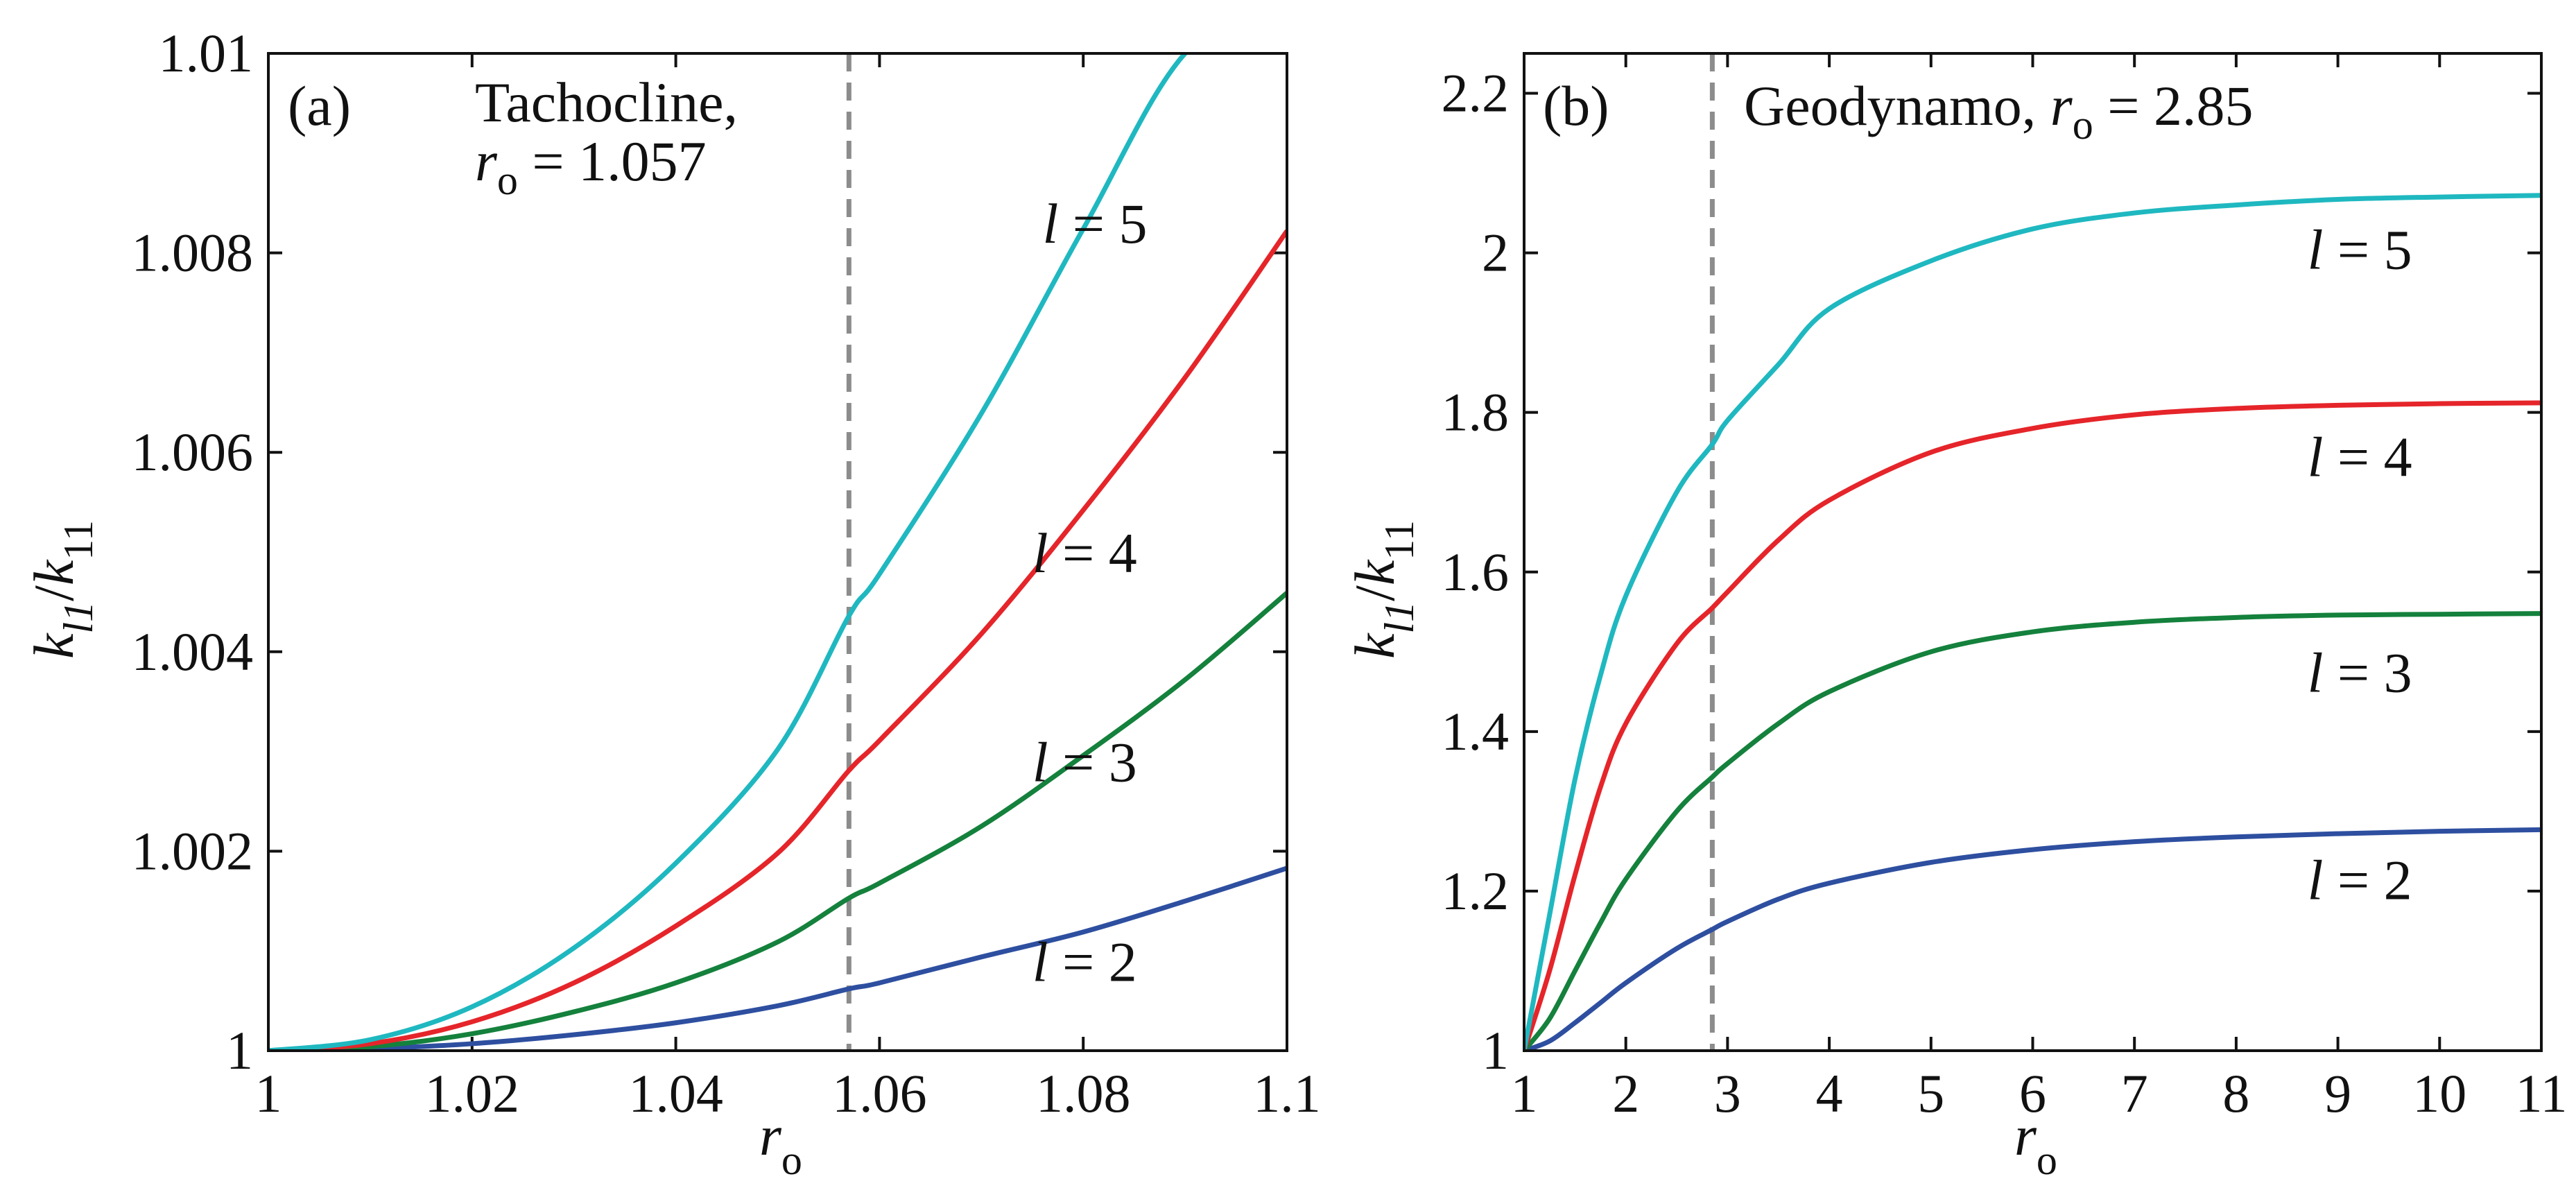 The image size is (2576, 1188). What do you see at coordinates (1476, 93) in the screenshot?
I see `y-tick-label: 2.2` at bounding box center [1476, 93].